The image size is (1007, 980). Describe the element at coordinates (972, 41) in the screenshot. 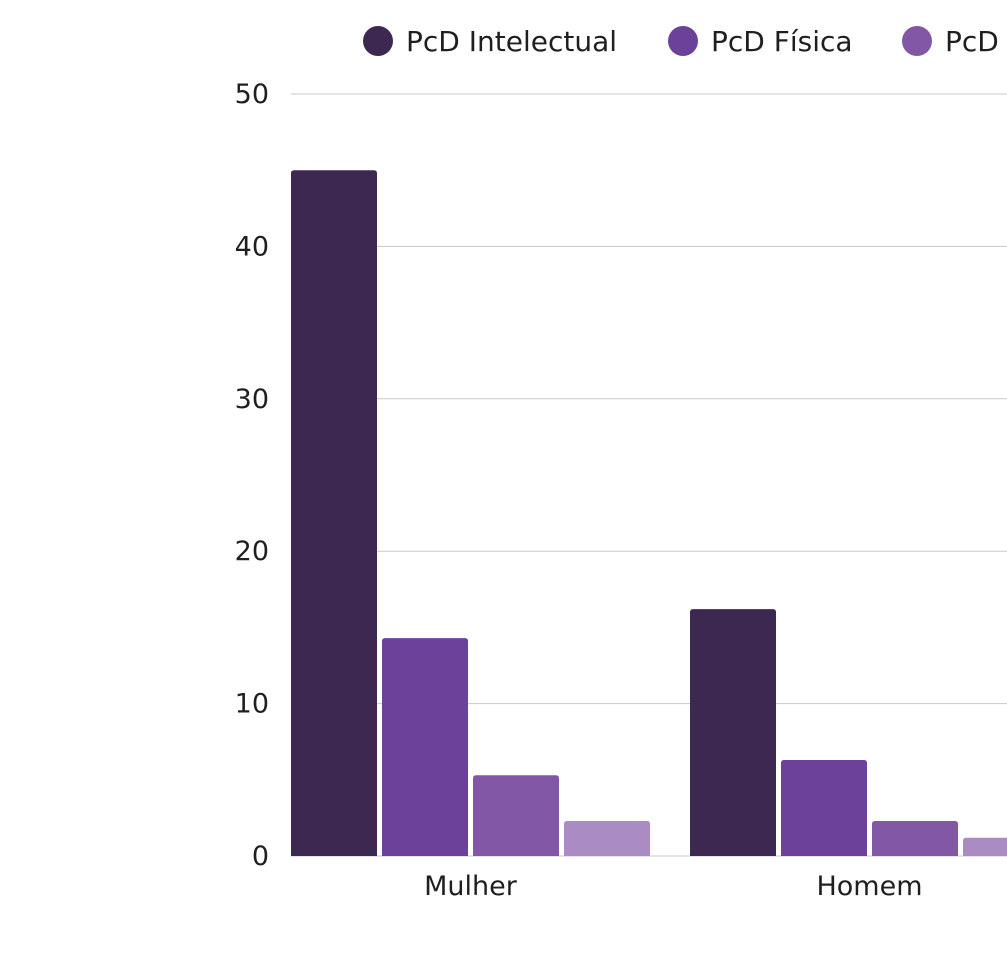

I see `legend-label: PcD` at that location.